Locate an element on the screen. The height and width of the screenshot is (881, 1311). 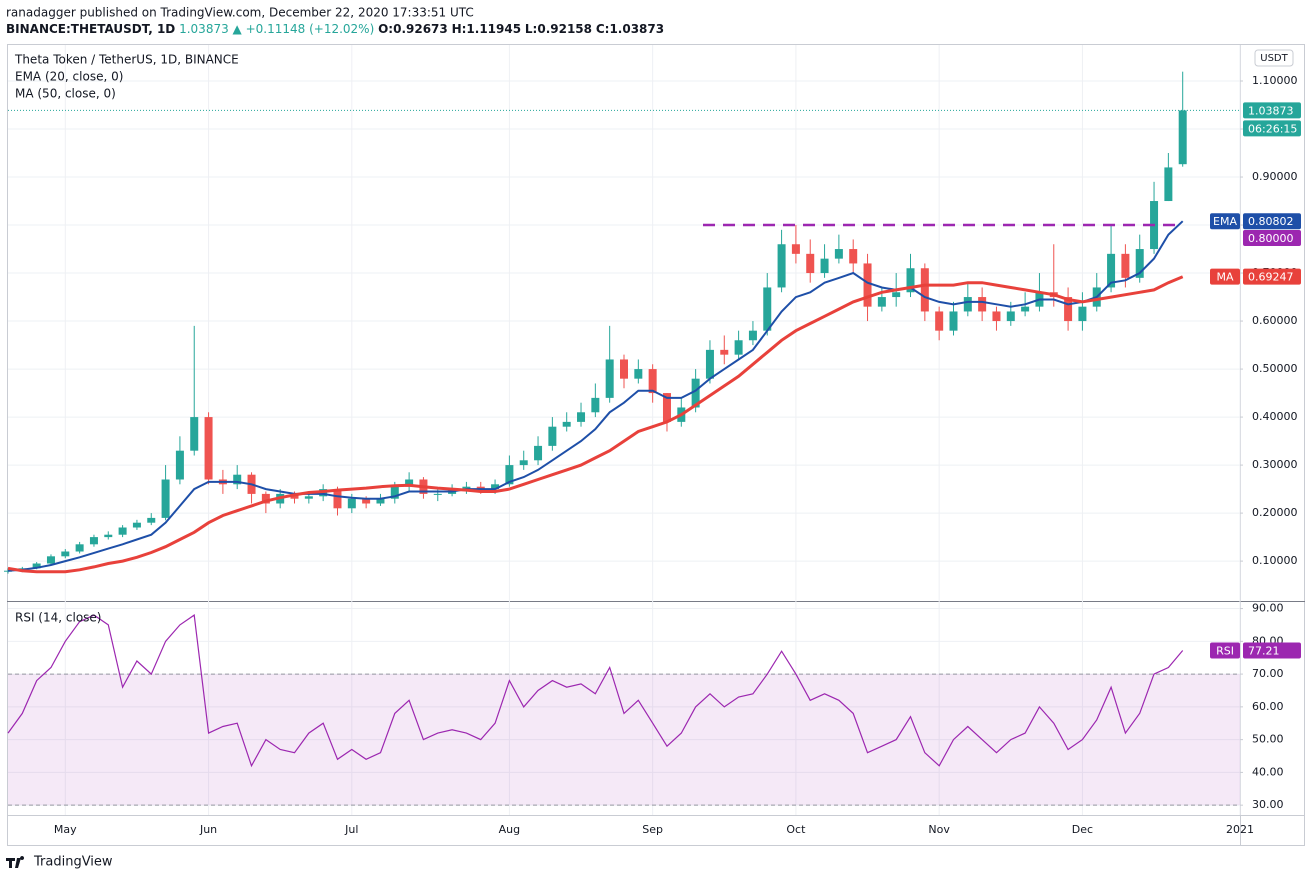
legend-entry: MA (50, close, 0) is located at coordinates (65, 94).